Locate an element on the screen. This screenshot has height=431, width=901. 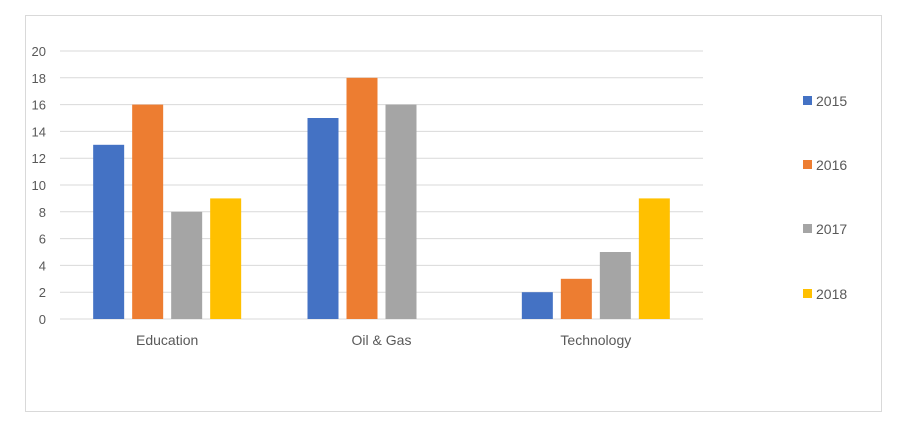
x-category-label: Education is located at coordinates (167, 340).